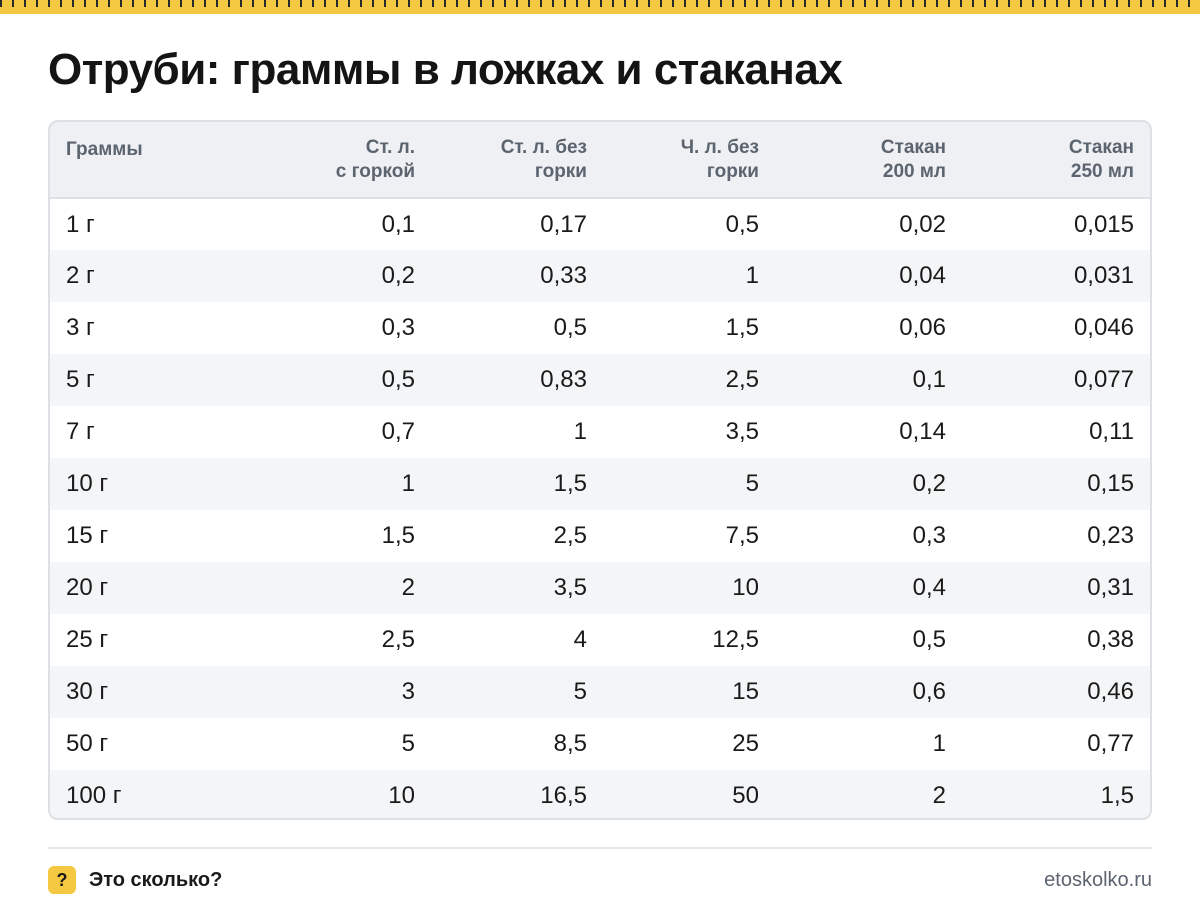 The image size is (1200, 912). I want to click on value-cell: 7,5, so click(742, 535).